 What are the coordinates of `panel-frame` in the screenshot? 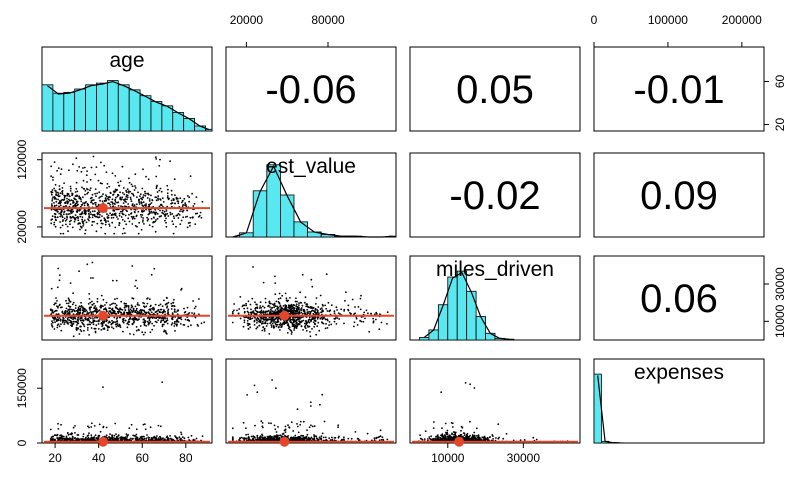 It's located at (311, 298).